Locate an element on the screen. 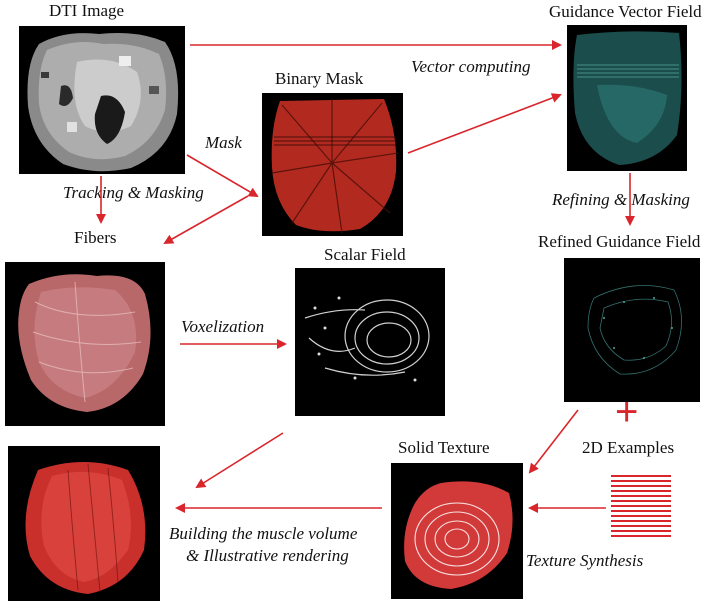 The height and width of the screenshot is (603, 728). examples-2d-title: 2D Examples is located at coordinates (628, 447).